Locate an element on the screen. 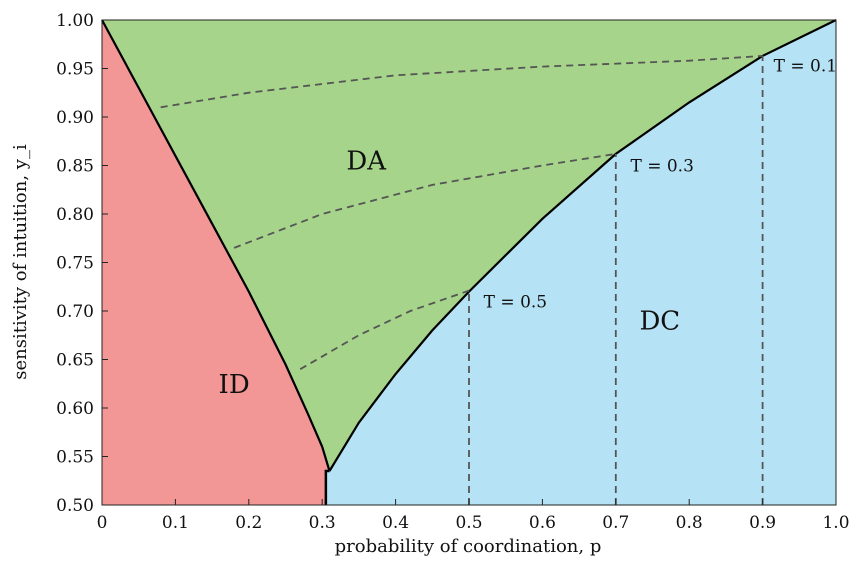 The height and width of the screenshot is (562, 850). region-label-id: ID is located at coordinates (234, 385).